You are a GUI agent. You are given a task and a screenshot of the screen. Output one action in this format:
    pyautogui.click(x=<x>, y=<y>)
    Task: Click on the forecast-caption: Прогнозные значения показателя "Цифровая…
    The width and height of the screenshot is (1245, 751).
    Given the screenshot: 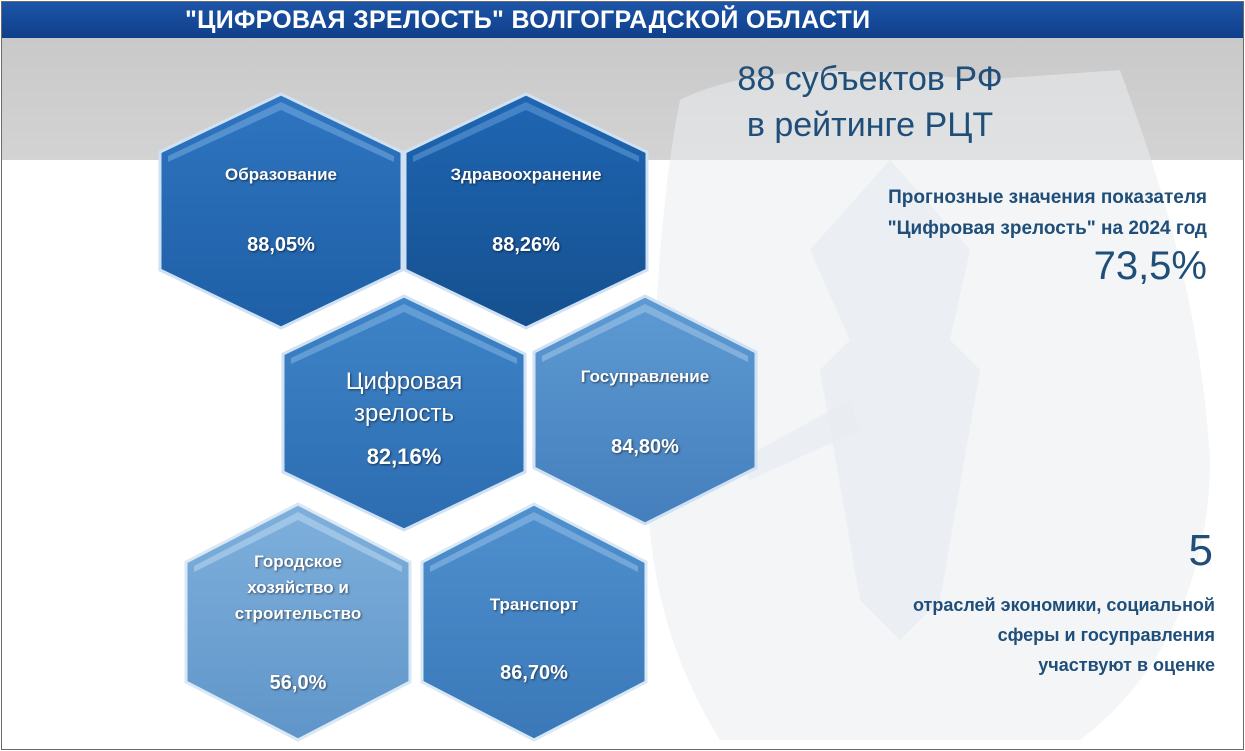 What is the action you would take?
    pyautogui.click(x=987, y=213)
    